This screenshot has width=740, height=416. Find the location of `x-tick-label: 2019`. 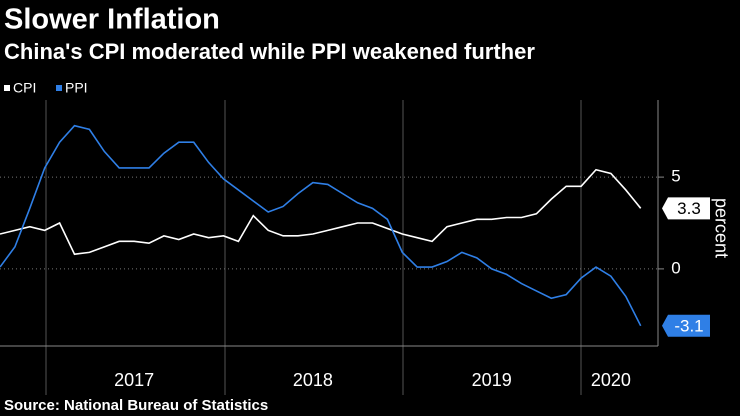

x-tick-label: 2019 is located at coordinates (492, 380).